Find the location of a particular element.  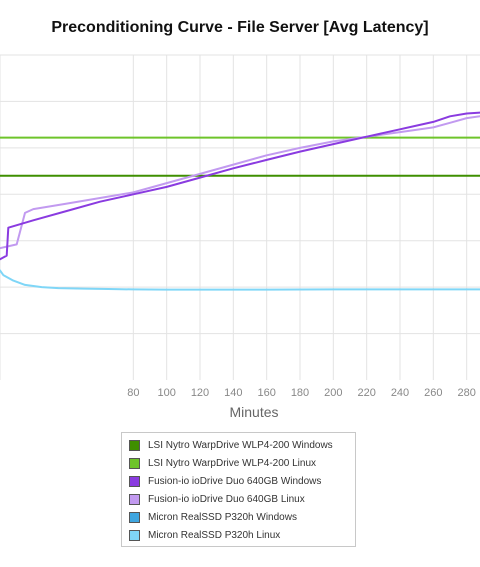

legend-item: Micron RealSSD P320h Windows is located at coordinates (238, 517).